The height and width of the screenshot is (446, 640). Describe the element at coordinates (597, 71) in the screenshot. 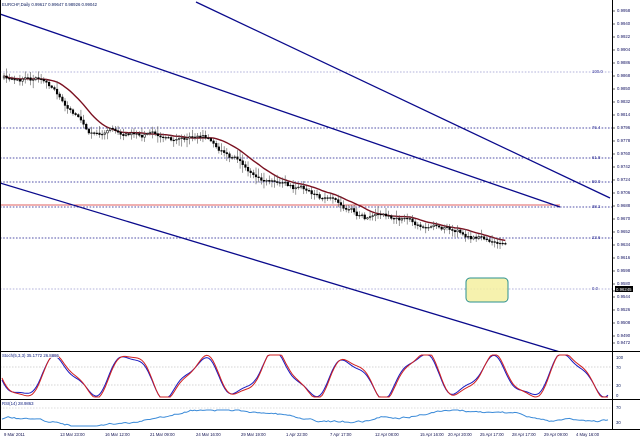

I see `fib-level-label: 100.0` at that location.